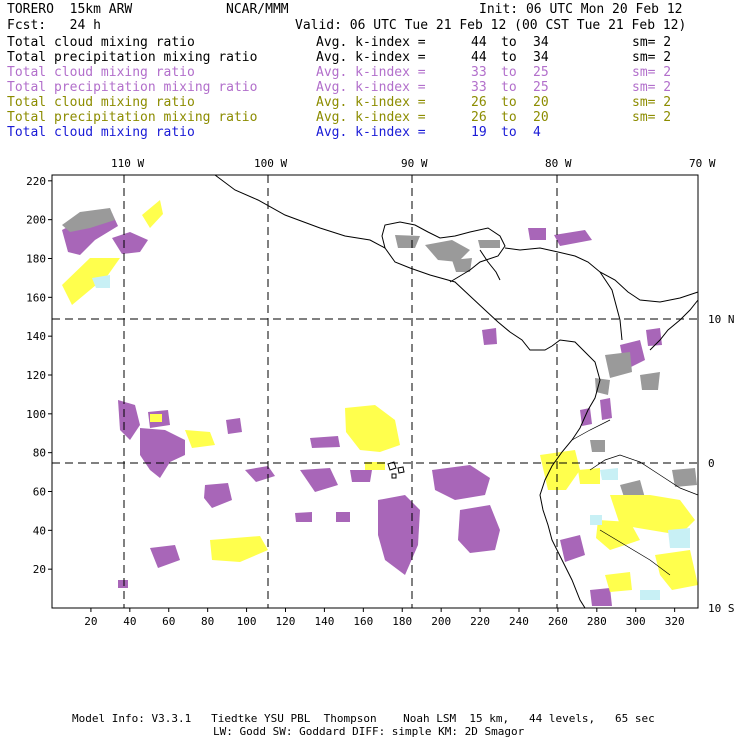 The height and width of the screenshot is (740, 740). What do you see at coordinates (324, 621) in the screenshot?
I see `x-tick-label: 140` at bounding box center [324, 621].